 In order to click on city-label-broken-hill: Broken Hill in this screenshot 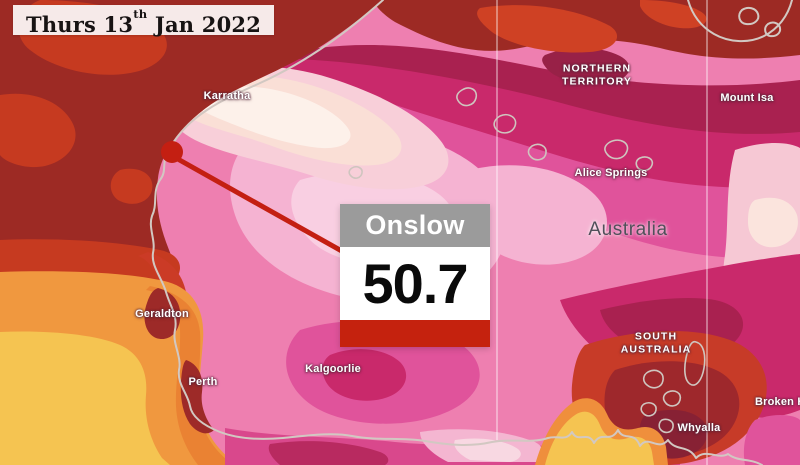, I will do `click(777, 402)`.